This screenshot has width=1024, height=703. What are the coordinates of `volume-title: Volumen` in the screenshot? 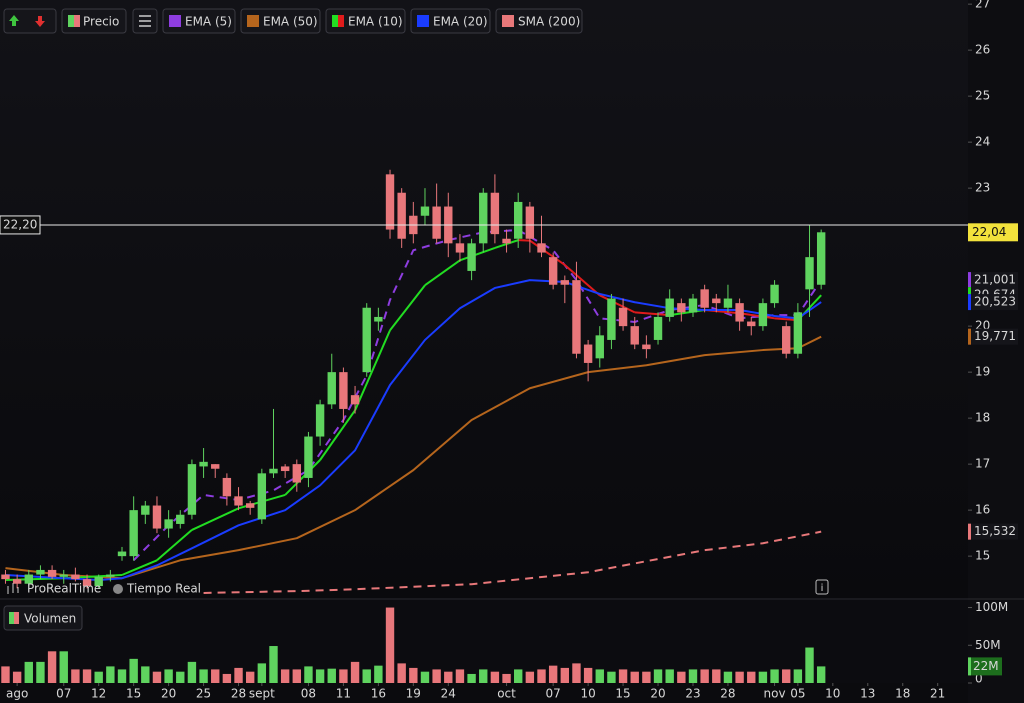 It's located at (50, 619).